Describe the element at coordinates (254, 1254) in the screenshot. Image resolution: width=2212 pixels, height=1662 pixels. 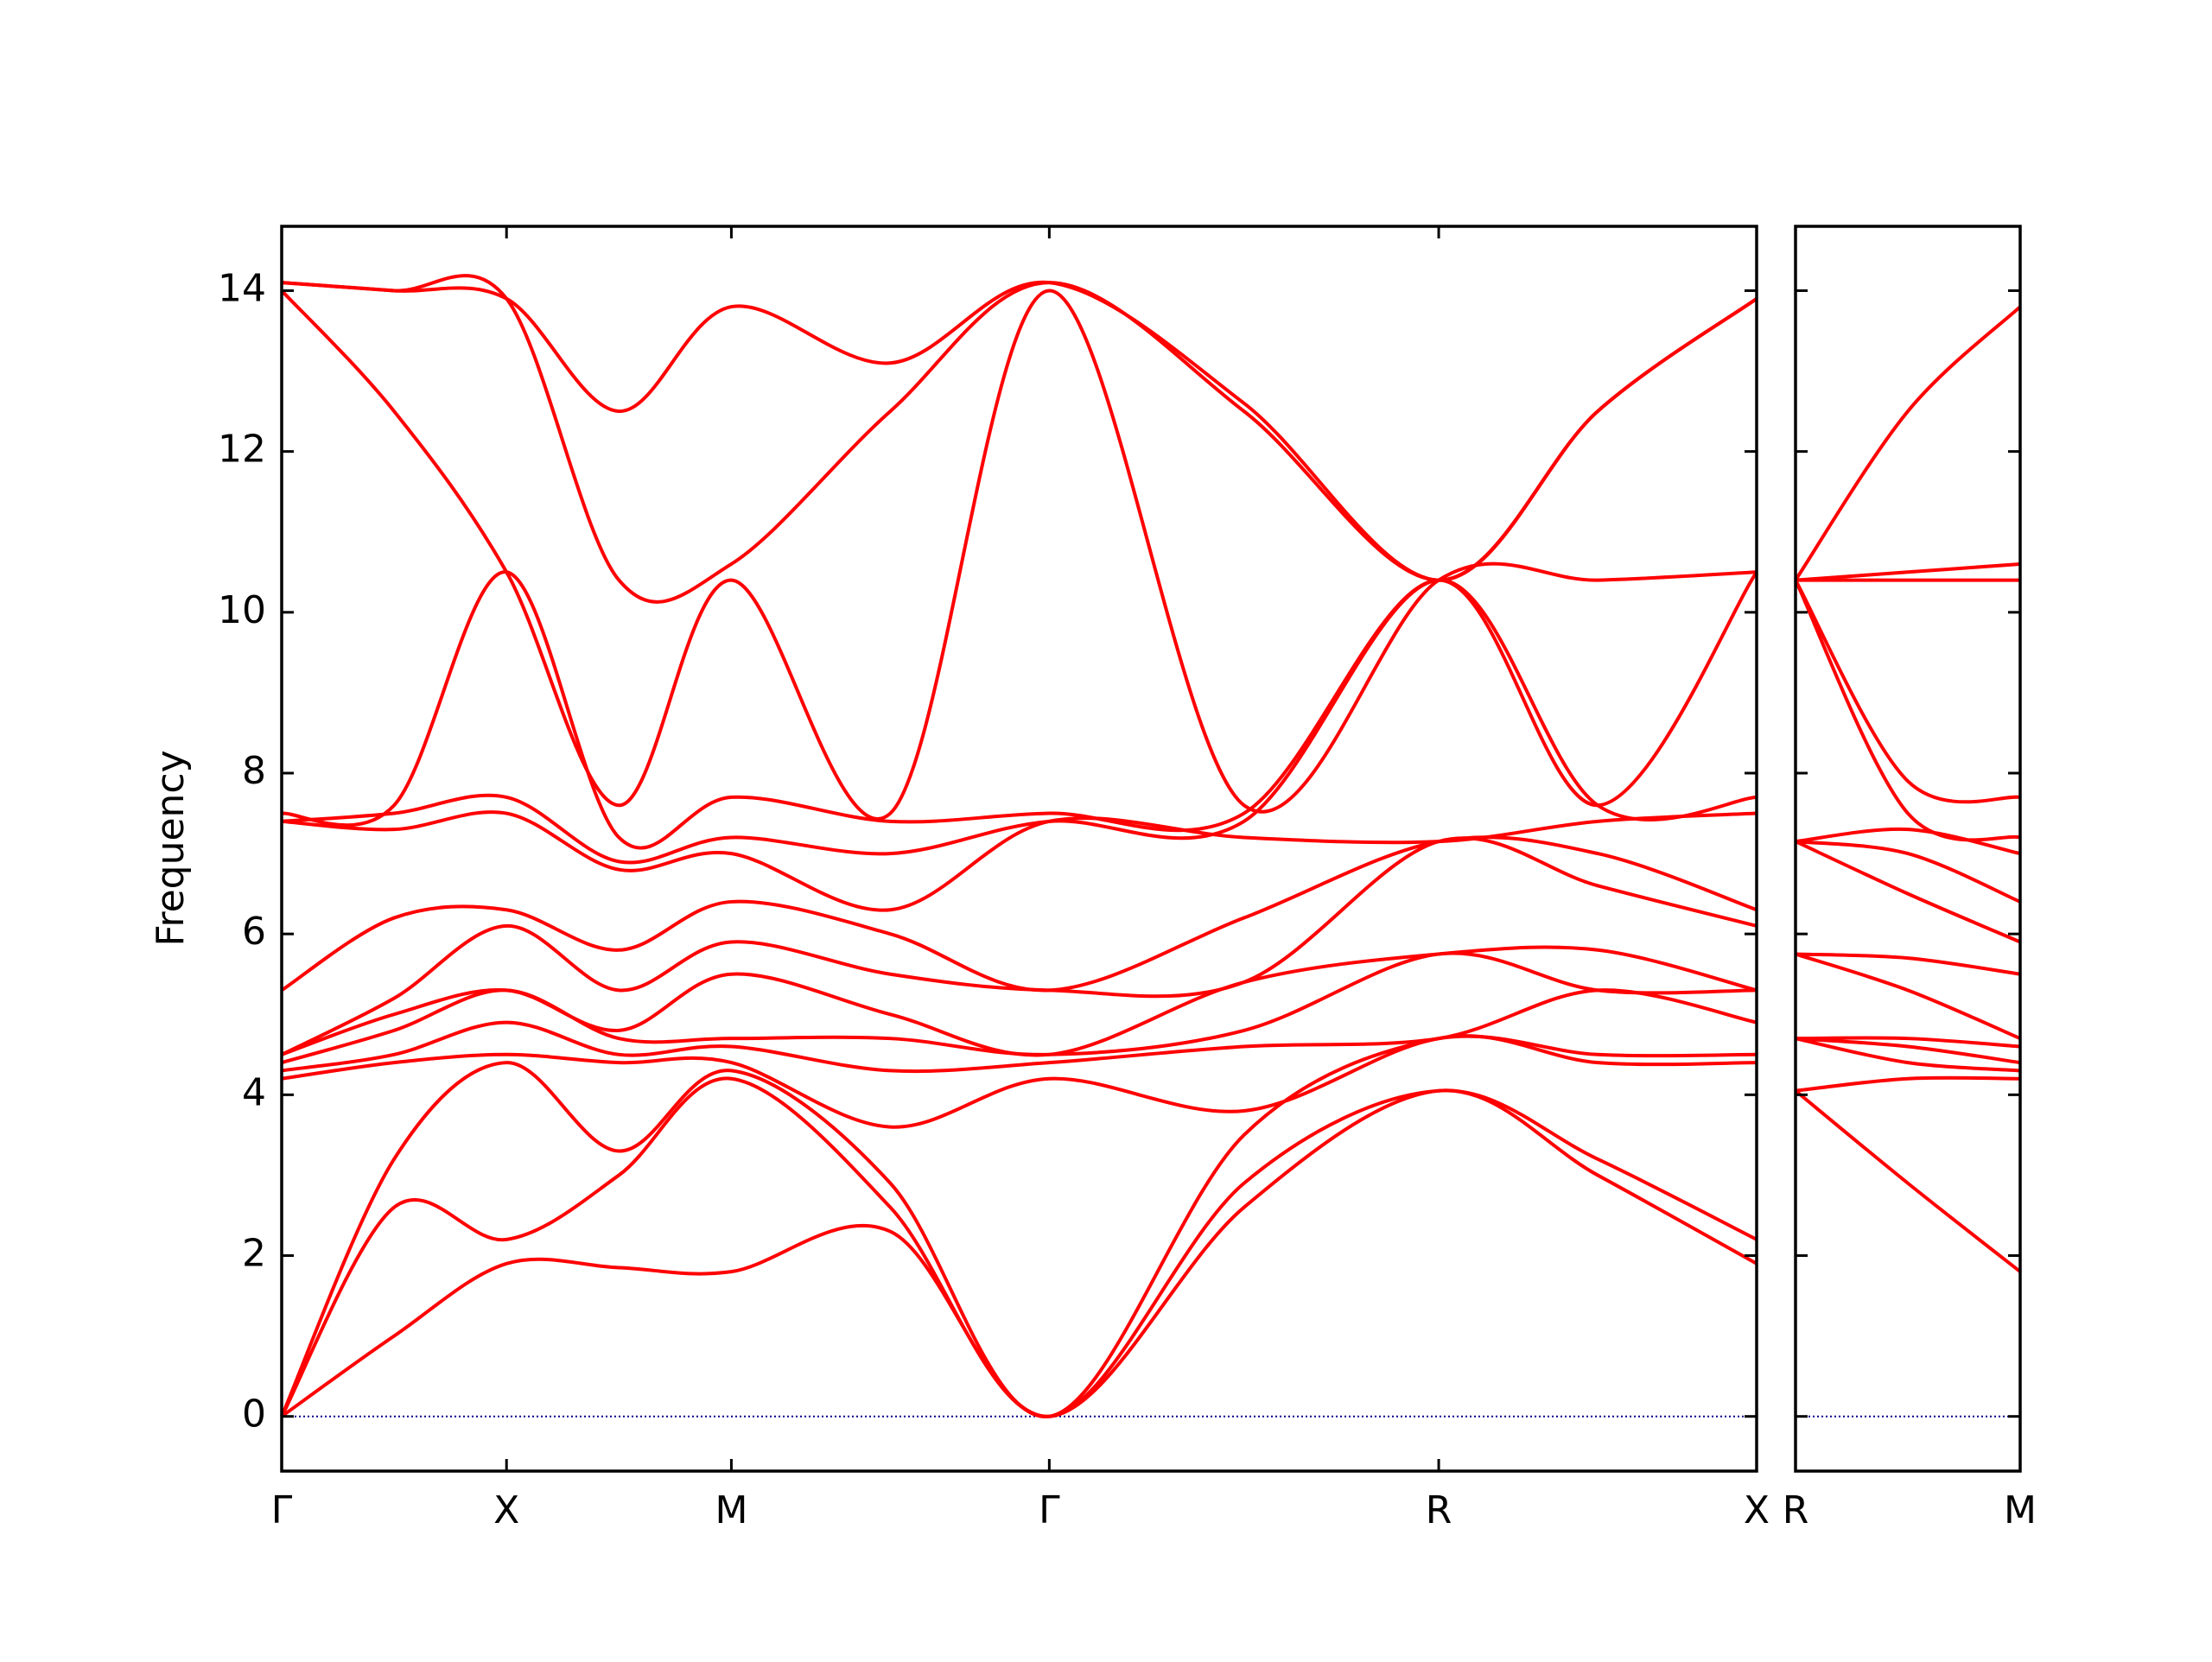
I see `y-tick-label: 2` at that location.